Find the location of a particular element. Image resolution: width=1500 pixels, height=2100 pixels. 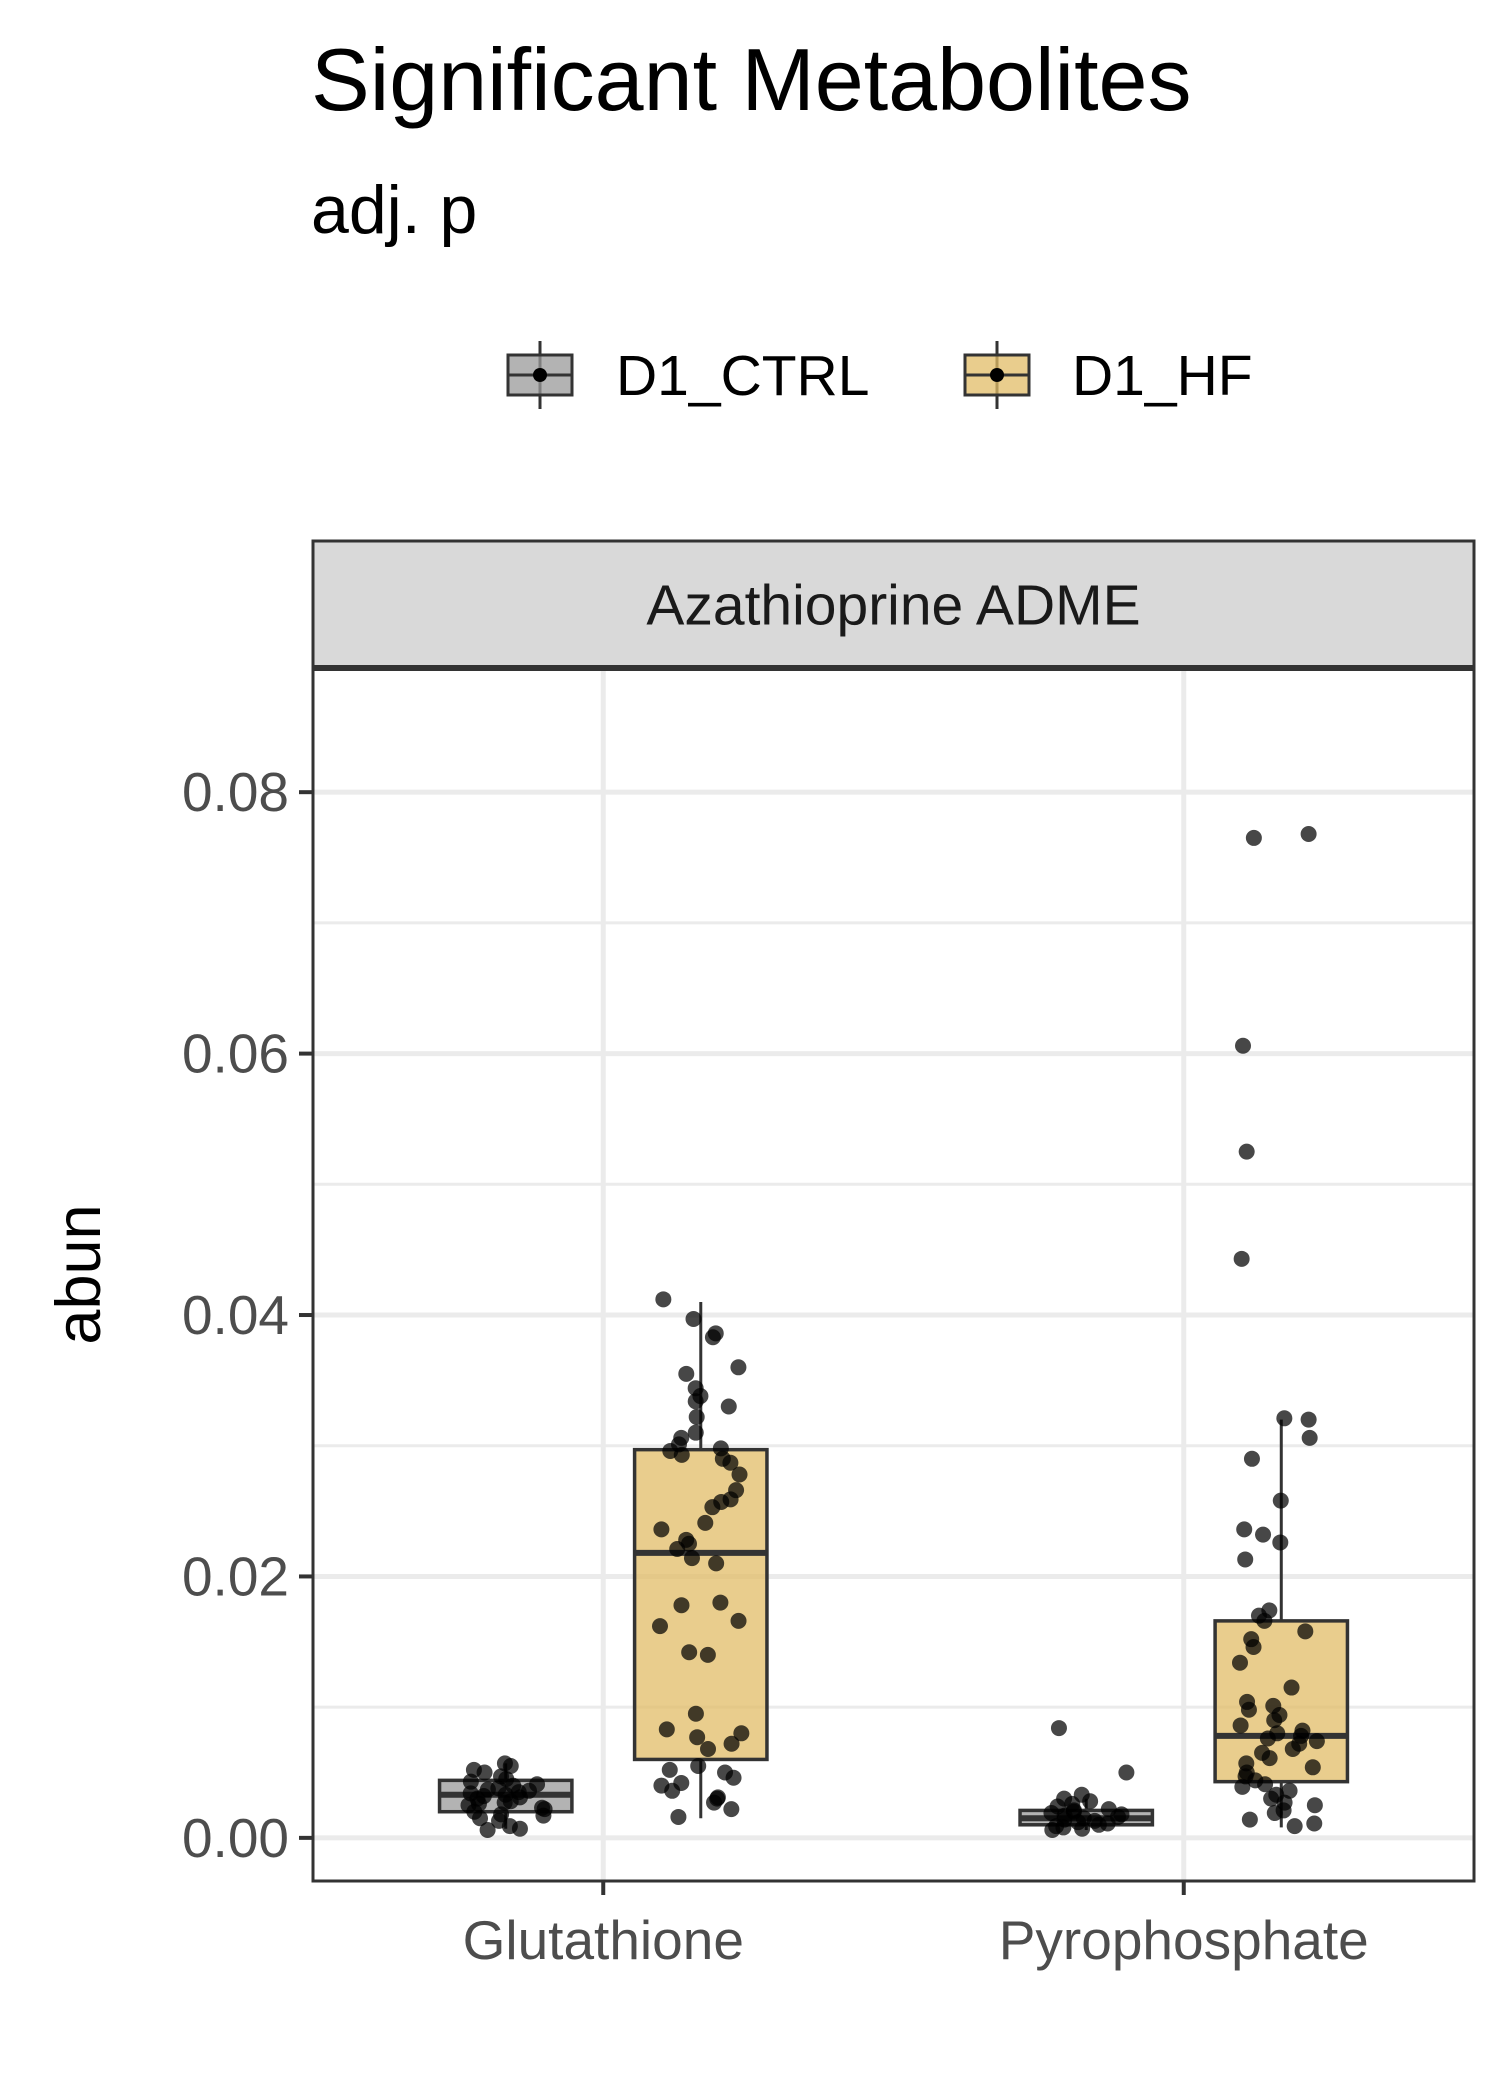

box-body is located at coordinates (1281, 1701).